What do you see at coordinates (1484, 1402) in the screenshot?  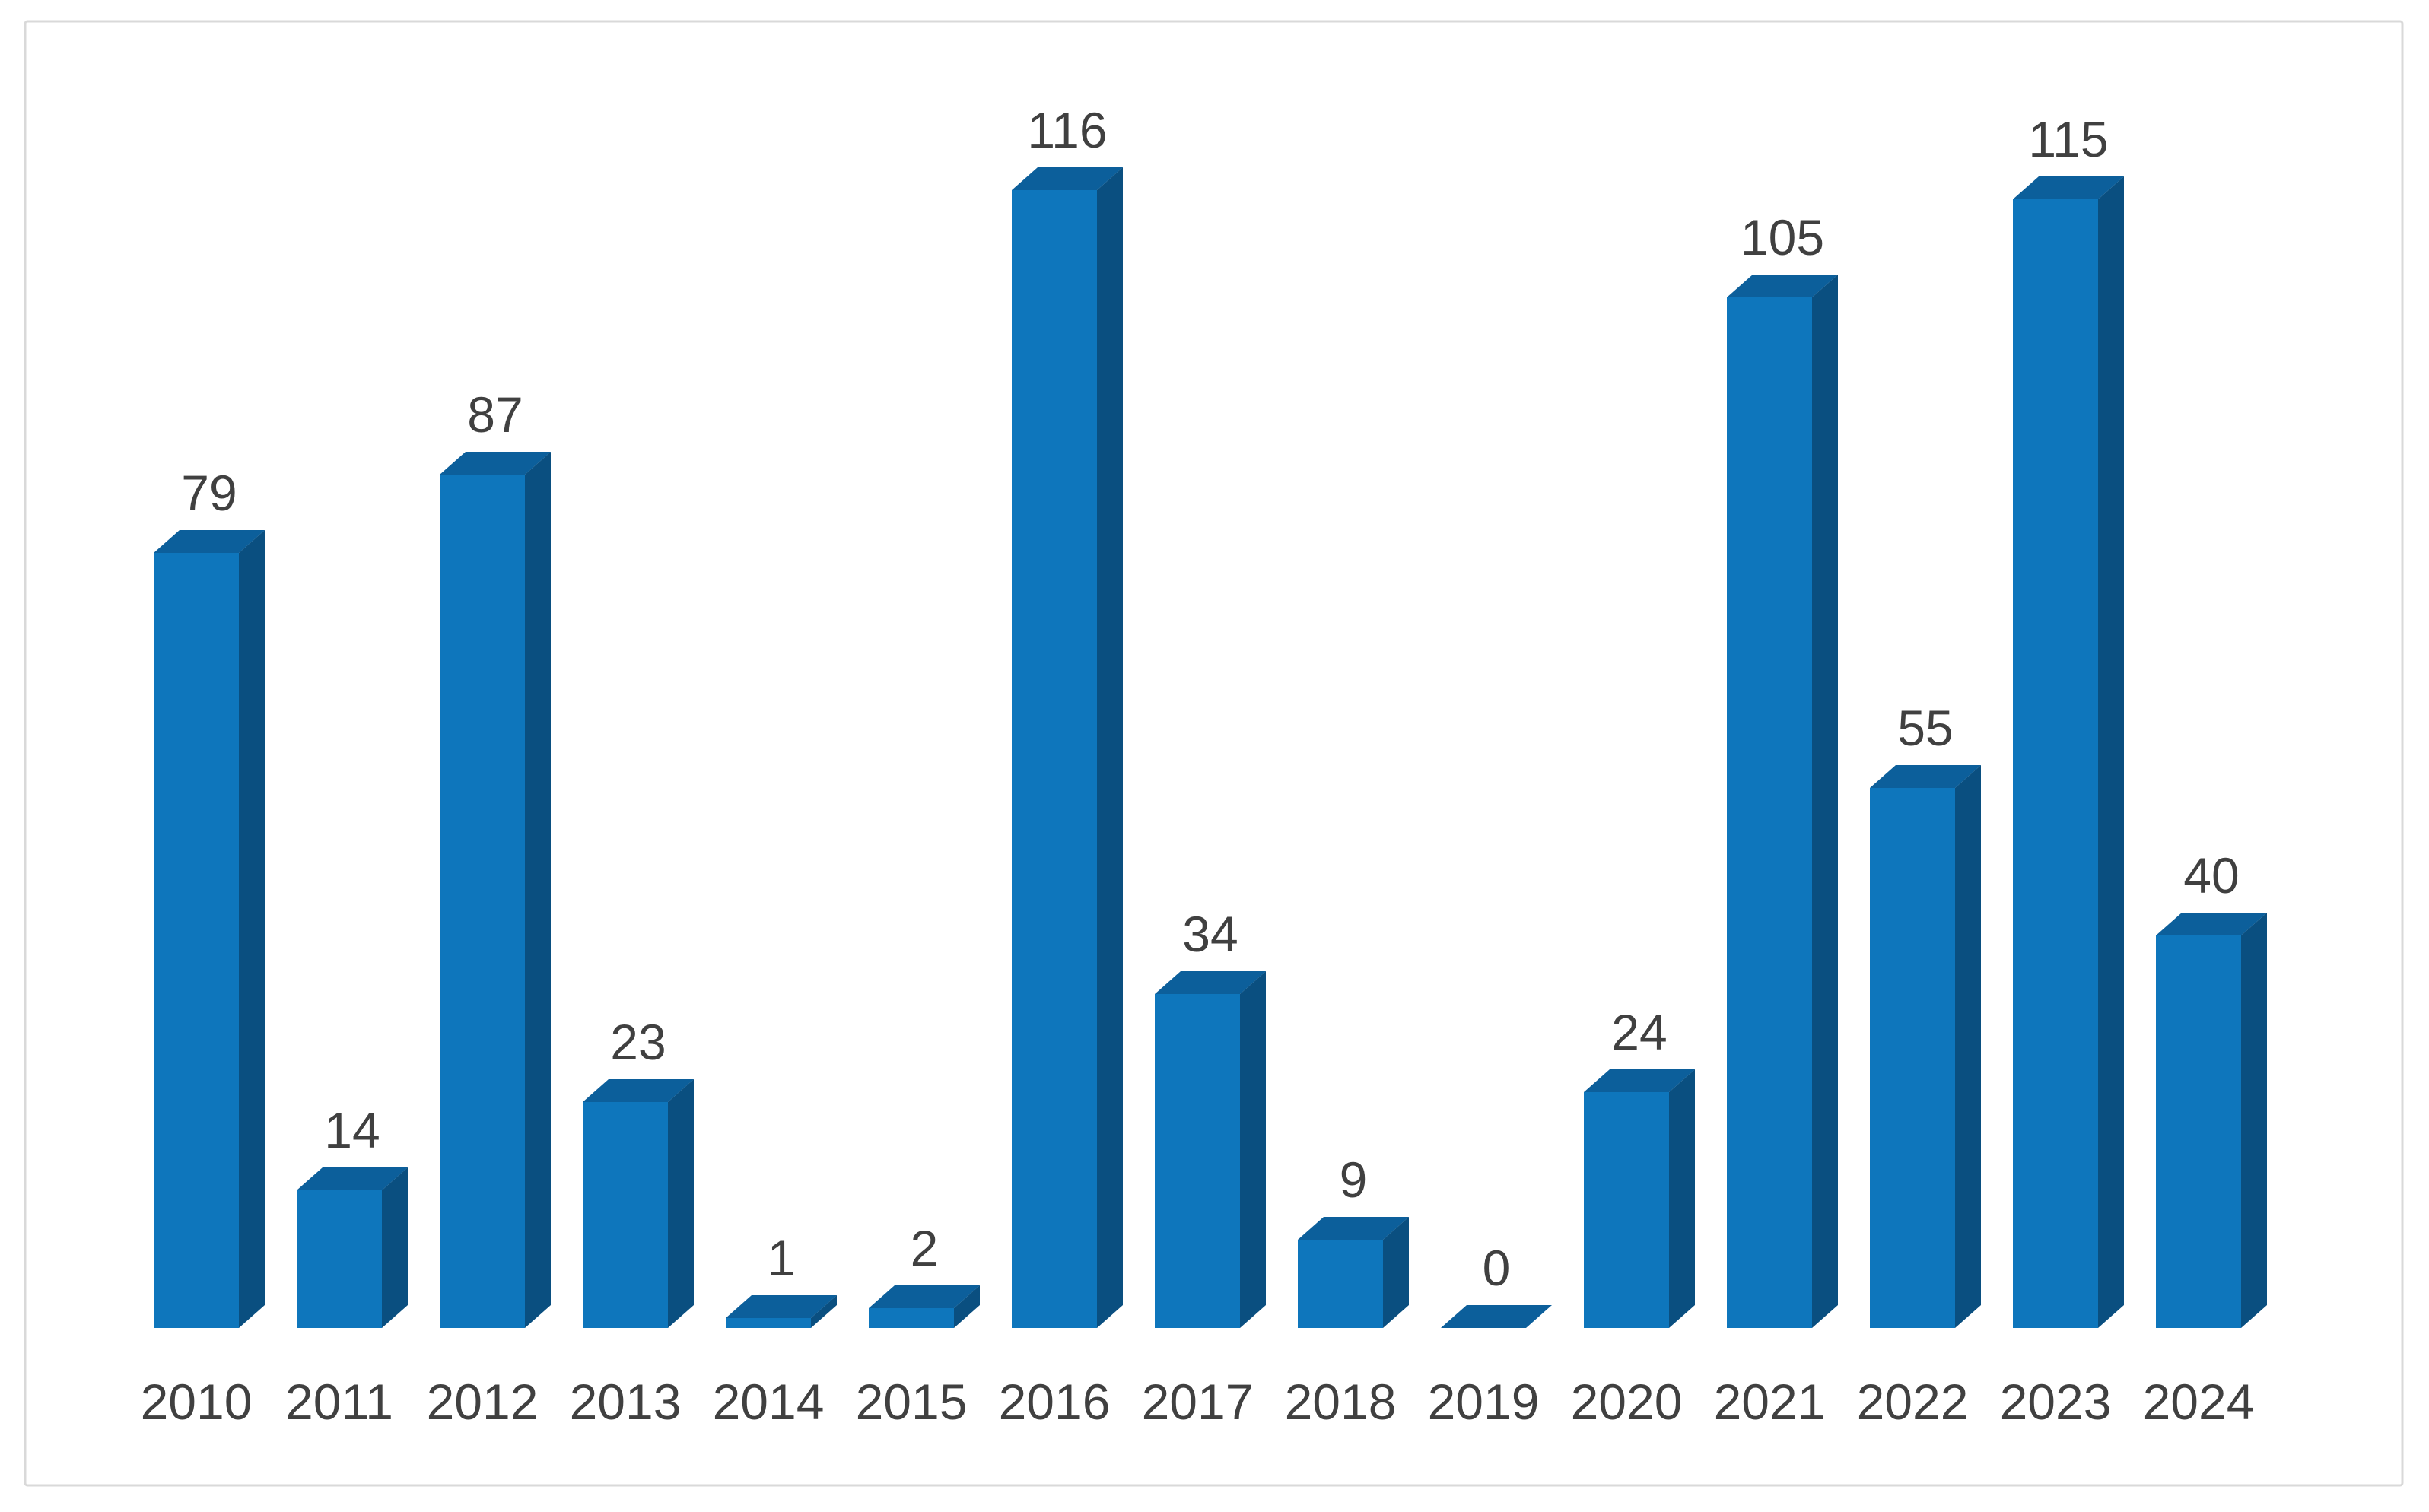 I see `x-axis-label-2019: 2019` at bounding box center [1484, 1402].